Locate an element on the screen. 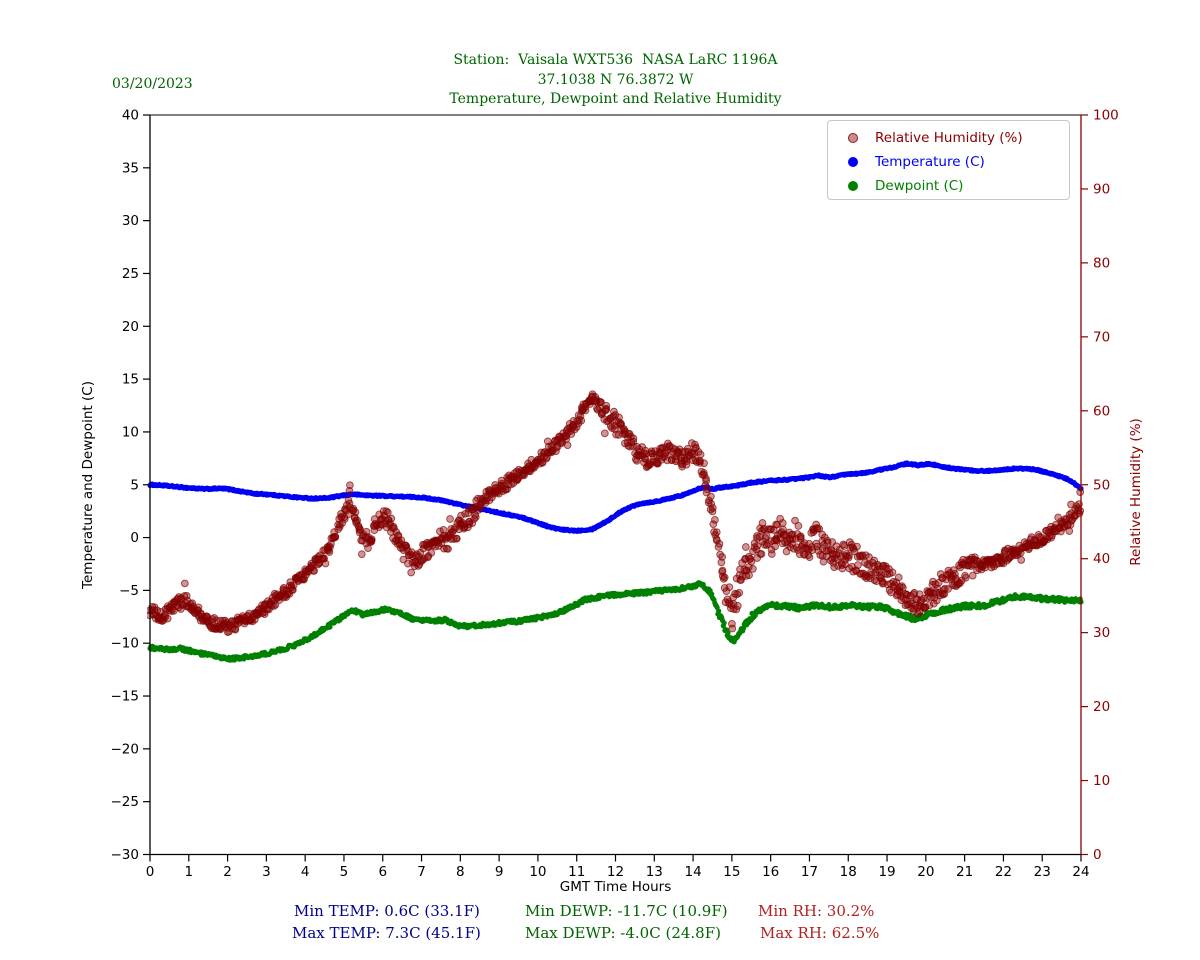 This screenshot has width=1200, height=960. y-axis-label-left: Temperature and Dewpoint (C) is located at coordinates (88, 485).